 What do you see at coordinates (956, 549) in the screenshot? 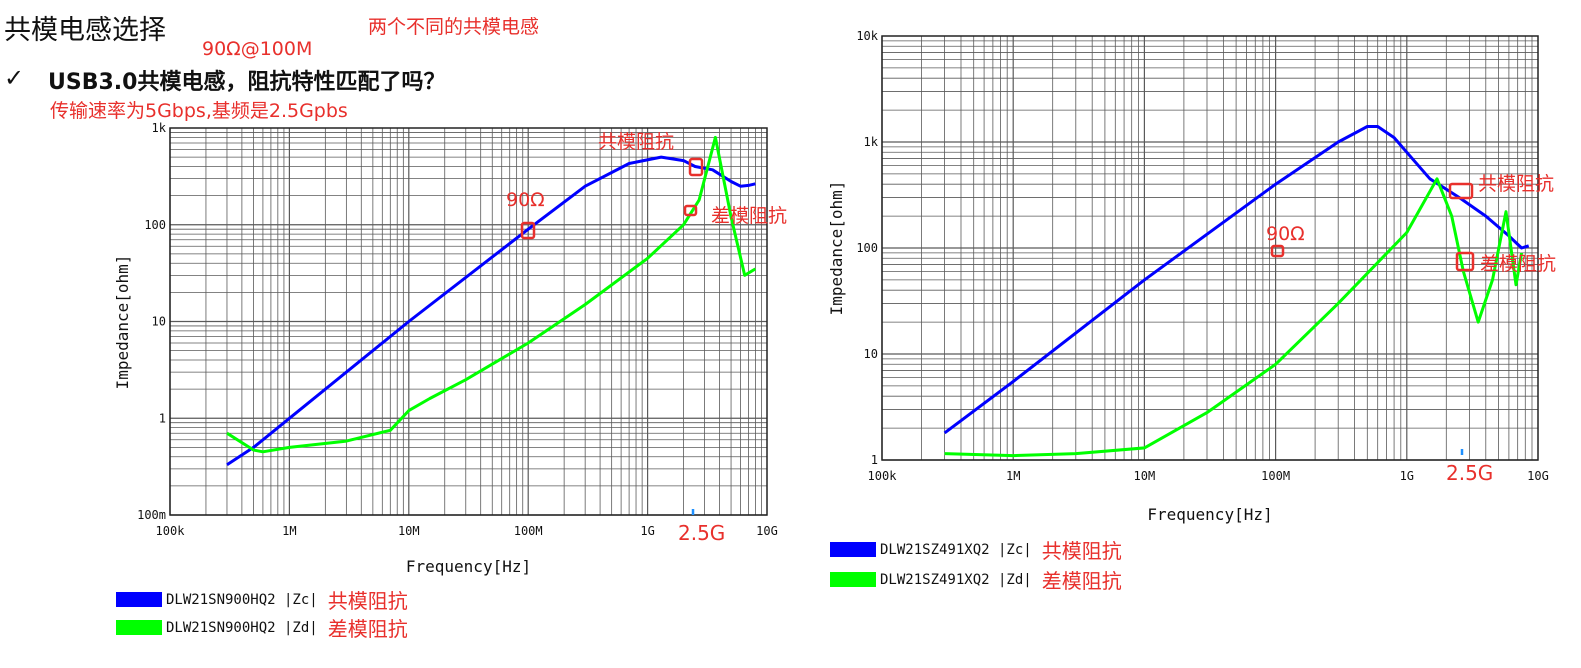
I see `legend-series-name: DLW21SZ491XQ2 |Zc|` at bounding box center [956, 549].